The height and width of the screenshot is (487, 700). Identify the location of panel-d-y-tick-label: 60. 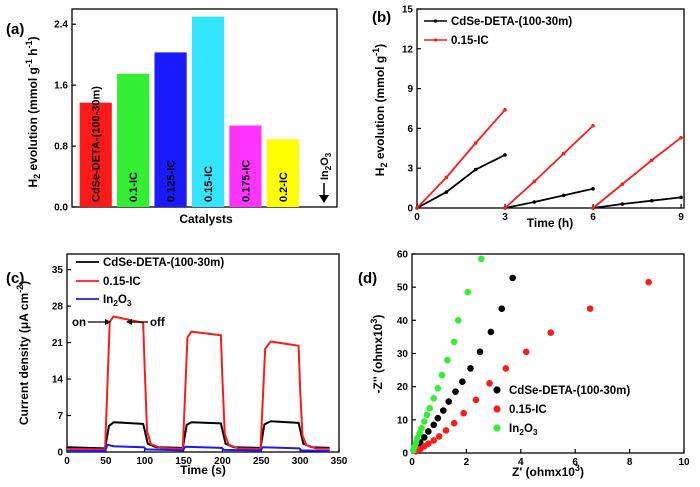
(403, 255).